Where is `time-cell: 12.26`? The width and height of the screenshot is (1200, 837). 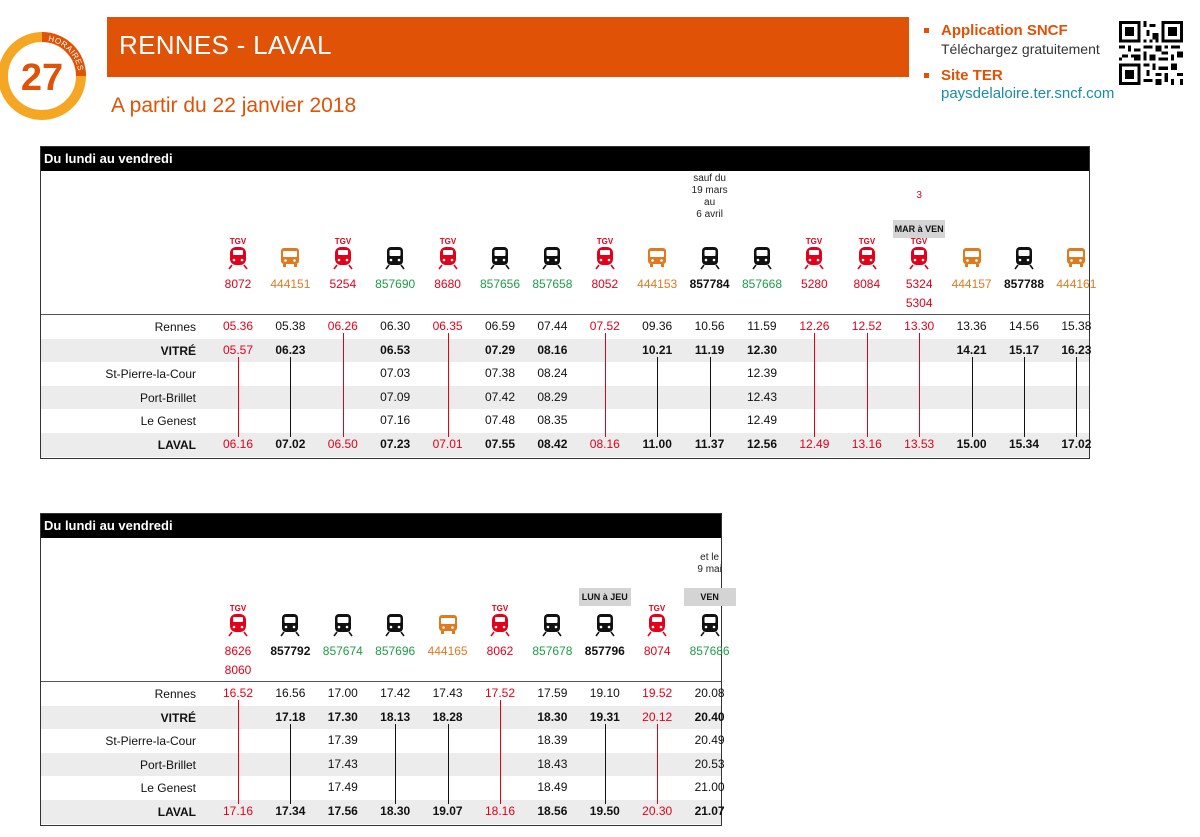
time-cell: 12.26 is located at coordinates (814, 326).